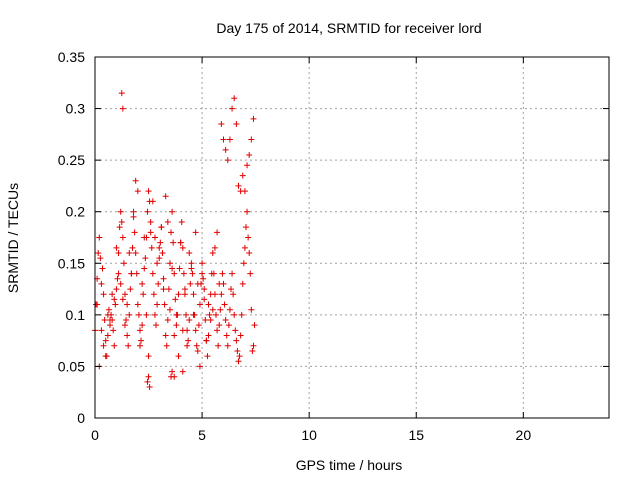  What do you see at coordinates (71, 57) in the screenshot?
I see `y-tick-label: 0.35` at bounding box center [71, 57].